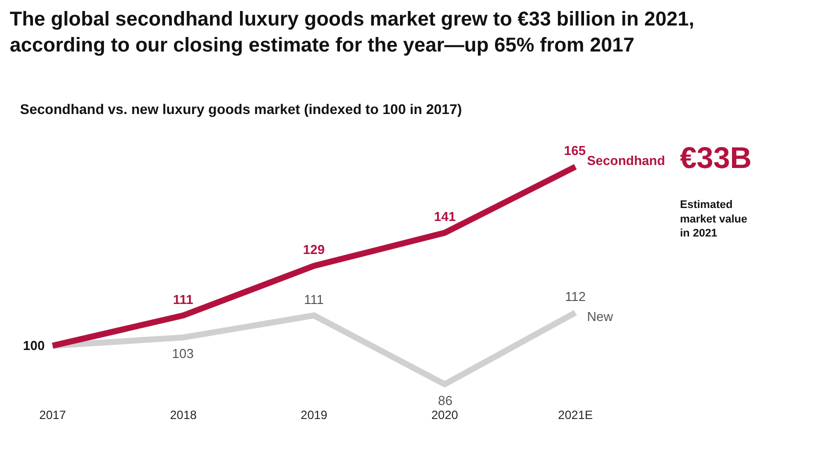 The image size is (813, 461). Describe the element at coordinates (355, 32) in the screenshot. I see `chart-title: The global secondhand luxury goods market grew to €33 billion in 2021, according to our closing estimate for the year—up 65% from 2017` at that location.